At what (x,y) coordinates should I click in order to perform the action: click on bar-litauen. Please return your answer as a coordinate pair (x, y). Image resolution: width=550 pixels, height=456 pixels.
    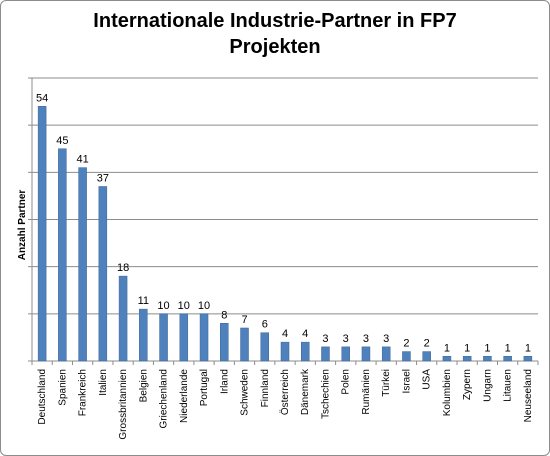
    Looking at the image, I should click on (507, 359).